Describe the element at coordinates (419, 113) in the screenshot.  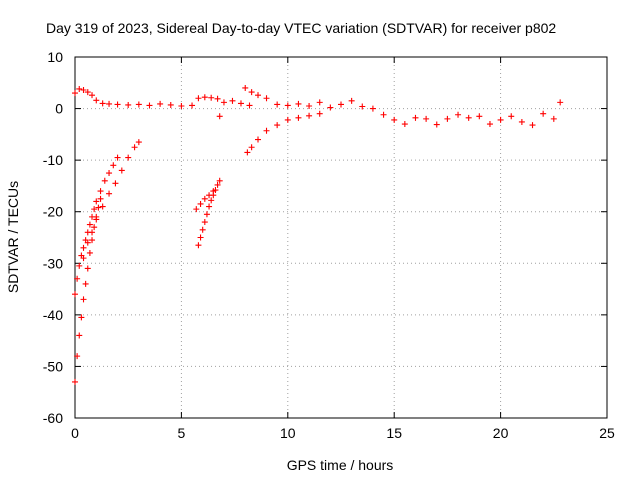
I see `series-main-arc-10-23h` at that location.